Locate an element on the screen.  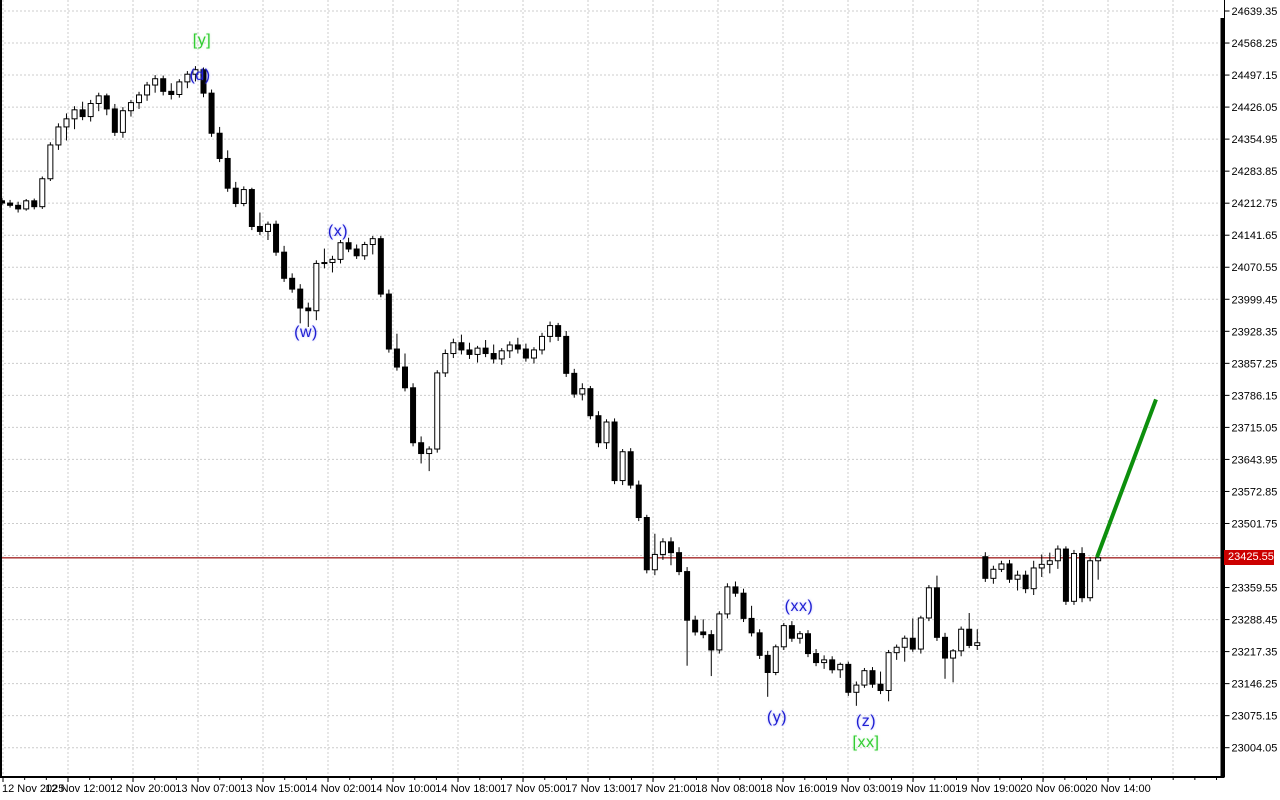
price-axis-label: 23146.25 is located at coordinates (1255, 685).